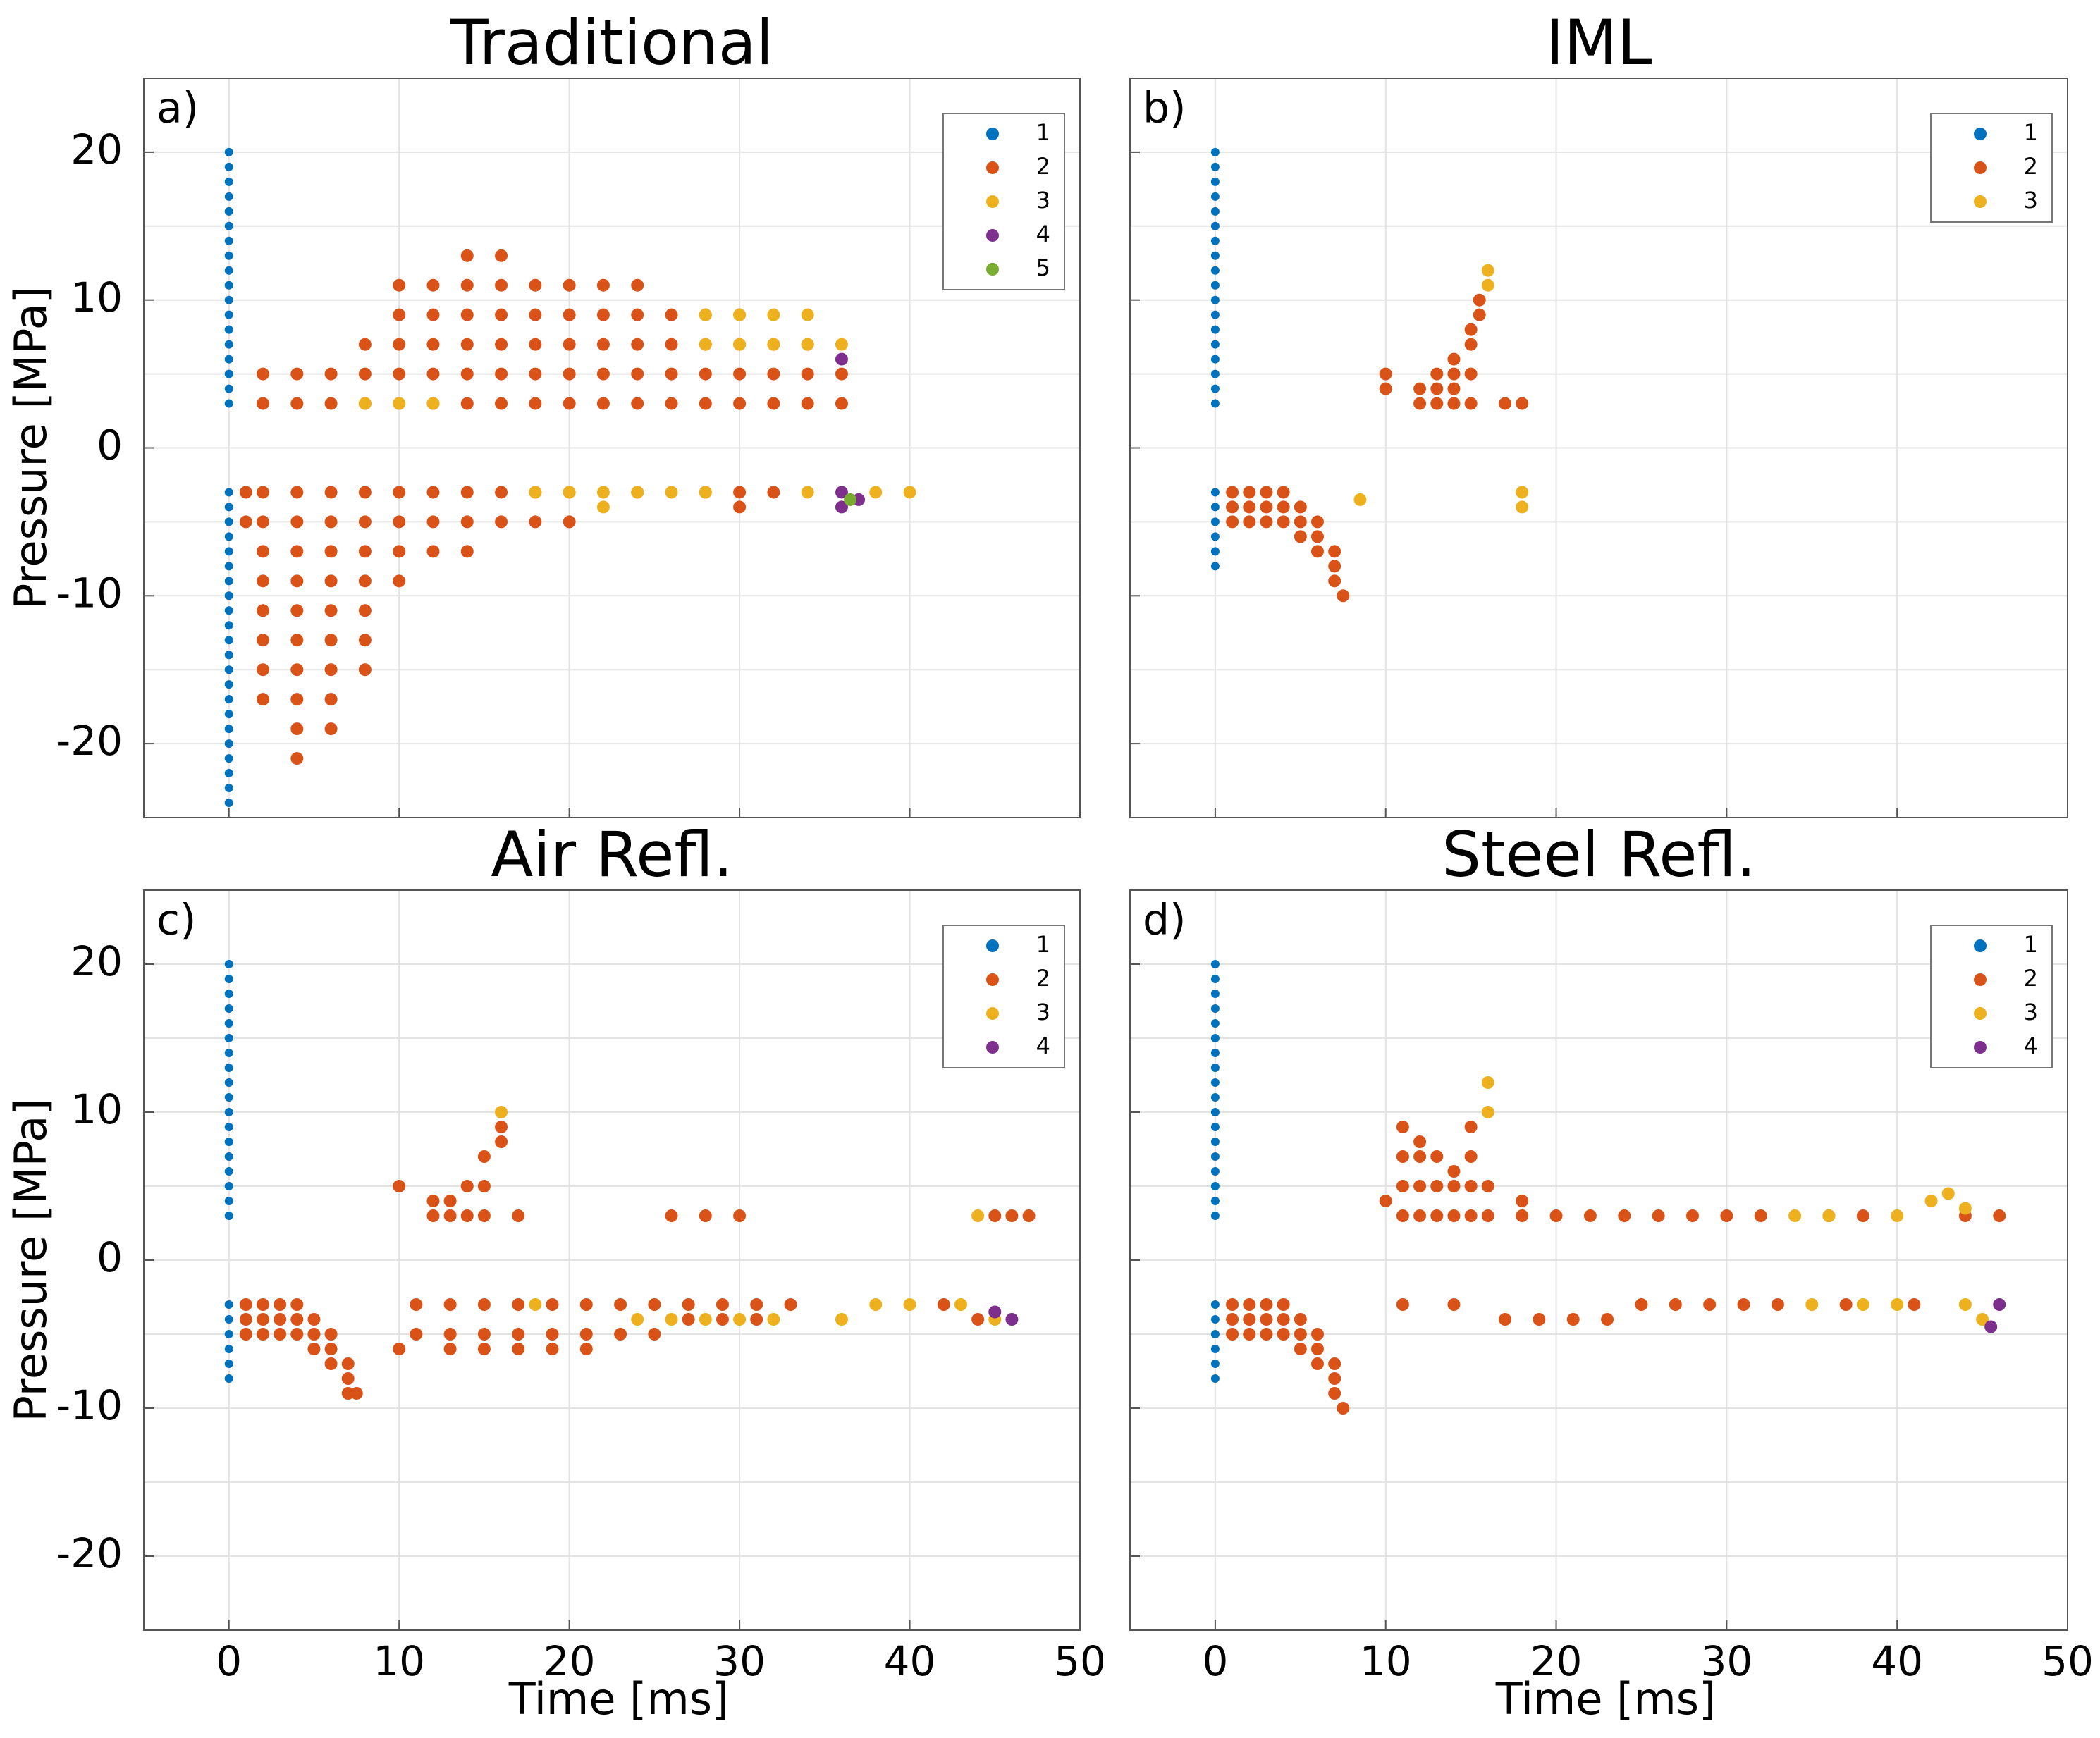 This screenshot has width=2100, height=1738. Describe the element at coordinates (2031, 200) in the screenshot. I see `legend-label: 3` at that location.